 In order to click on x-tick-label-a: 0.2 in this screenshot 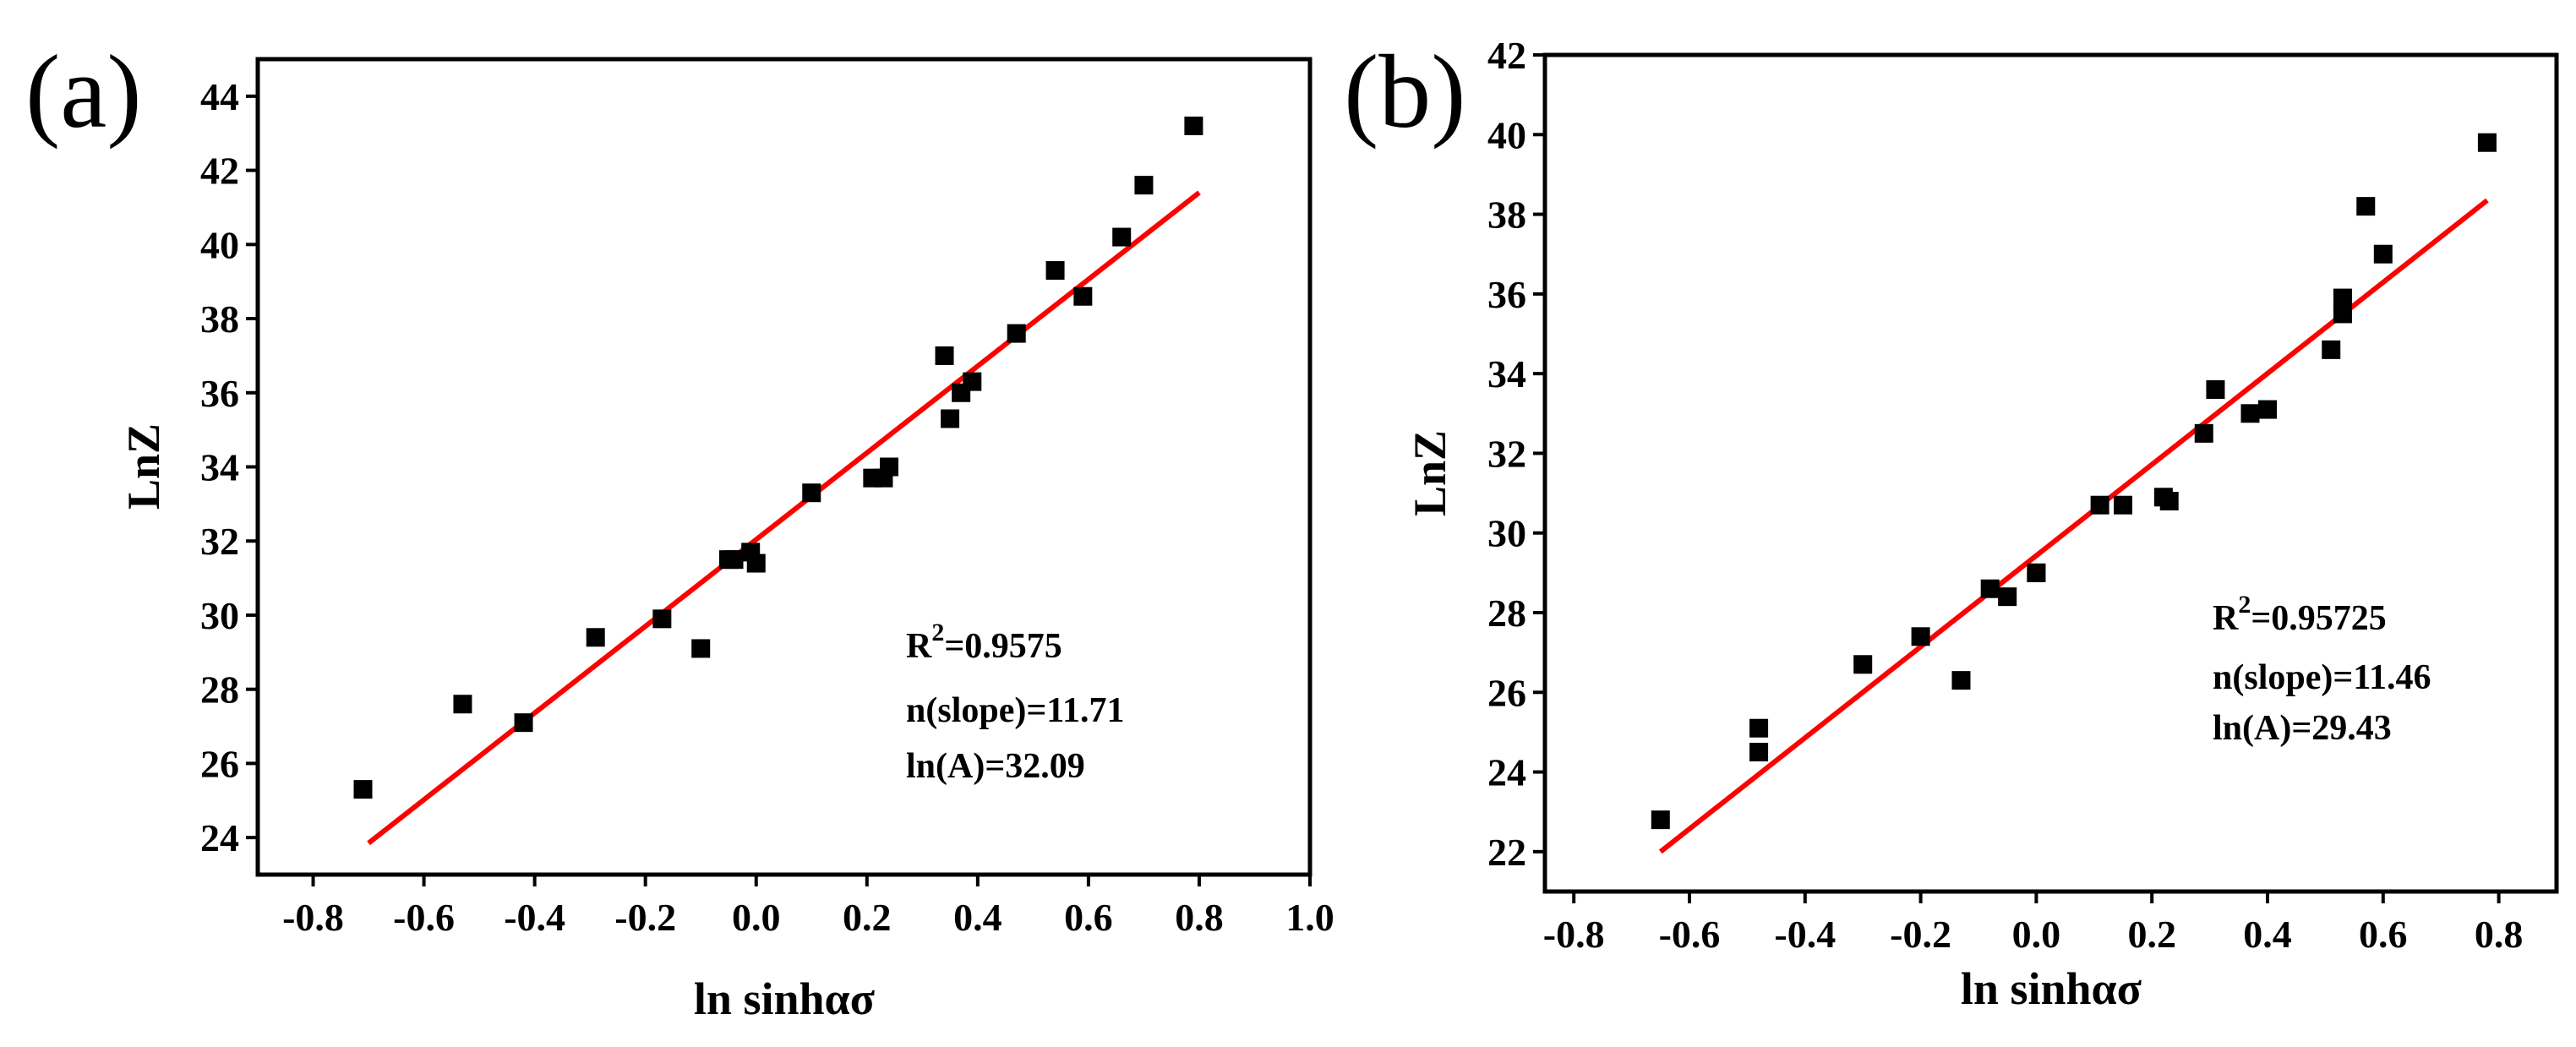, I will do `click(867, 918)`.